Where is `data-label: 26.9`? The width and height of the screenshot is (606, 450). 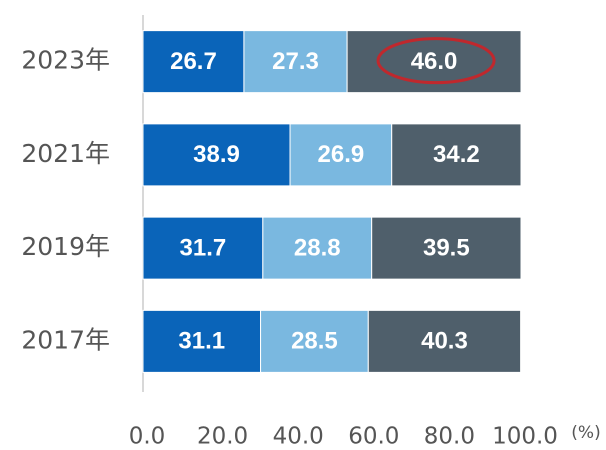 data-label: 26.9 is located at coordinates (341, 154).